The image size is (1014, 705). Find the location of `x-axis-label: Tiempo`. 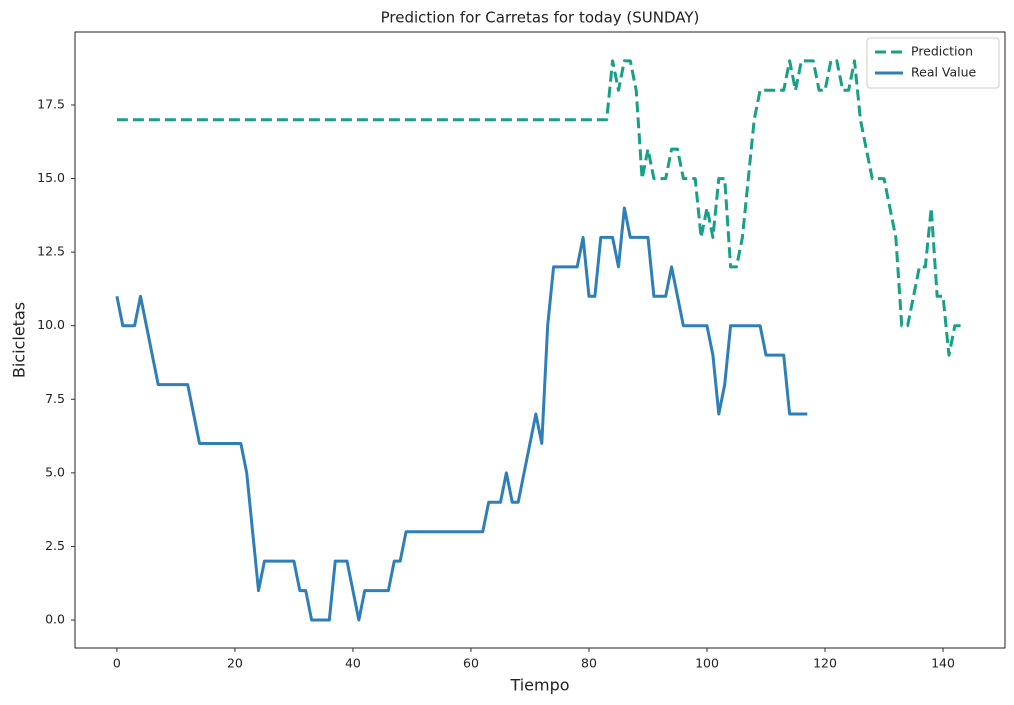

x-axis-label: Tiempo is located at coordinates (539, 685).